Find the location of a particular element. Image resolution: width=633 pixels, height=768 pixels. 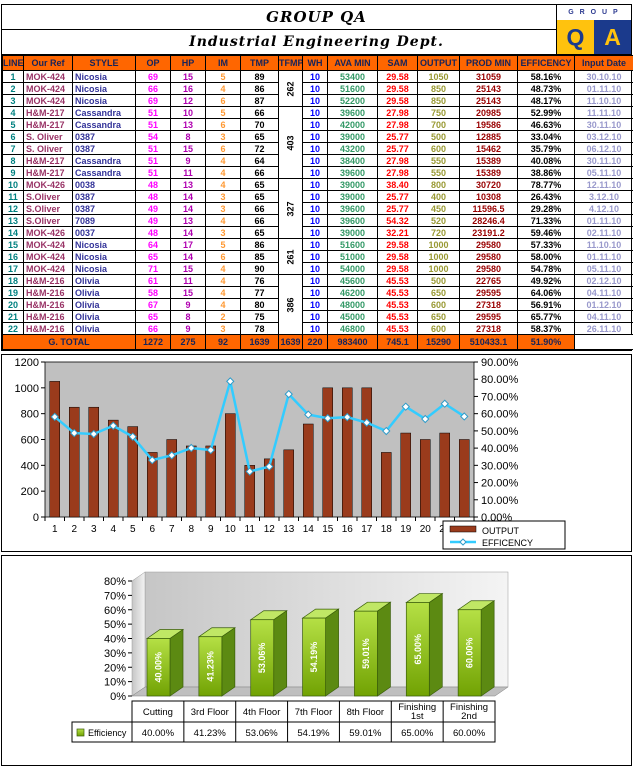

table-cell: 52.99% is located at coordinates (546, 112).